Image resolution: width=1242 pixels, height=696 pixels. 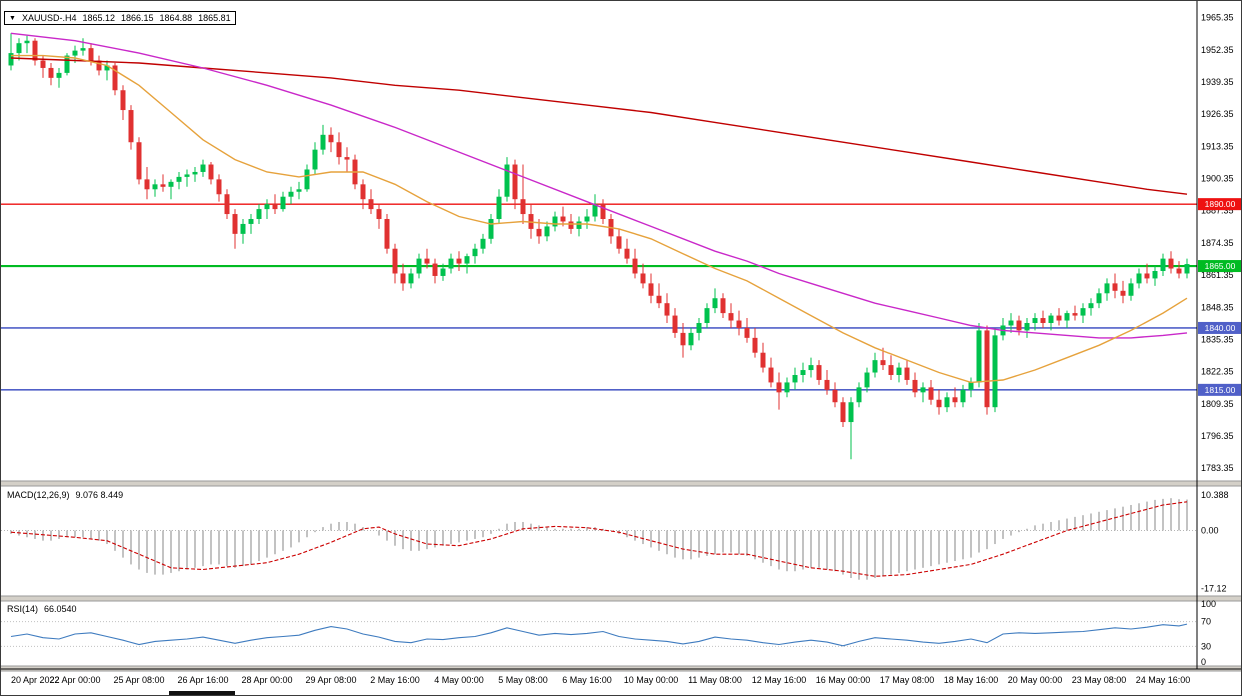 What do you see at coordinates (214, 18) in the screenshot?
I see `close-value: 1865.81` at bounding box center [214, 18].